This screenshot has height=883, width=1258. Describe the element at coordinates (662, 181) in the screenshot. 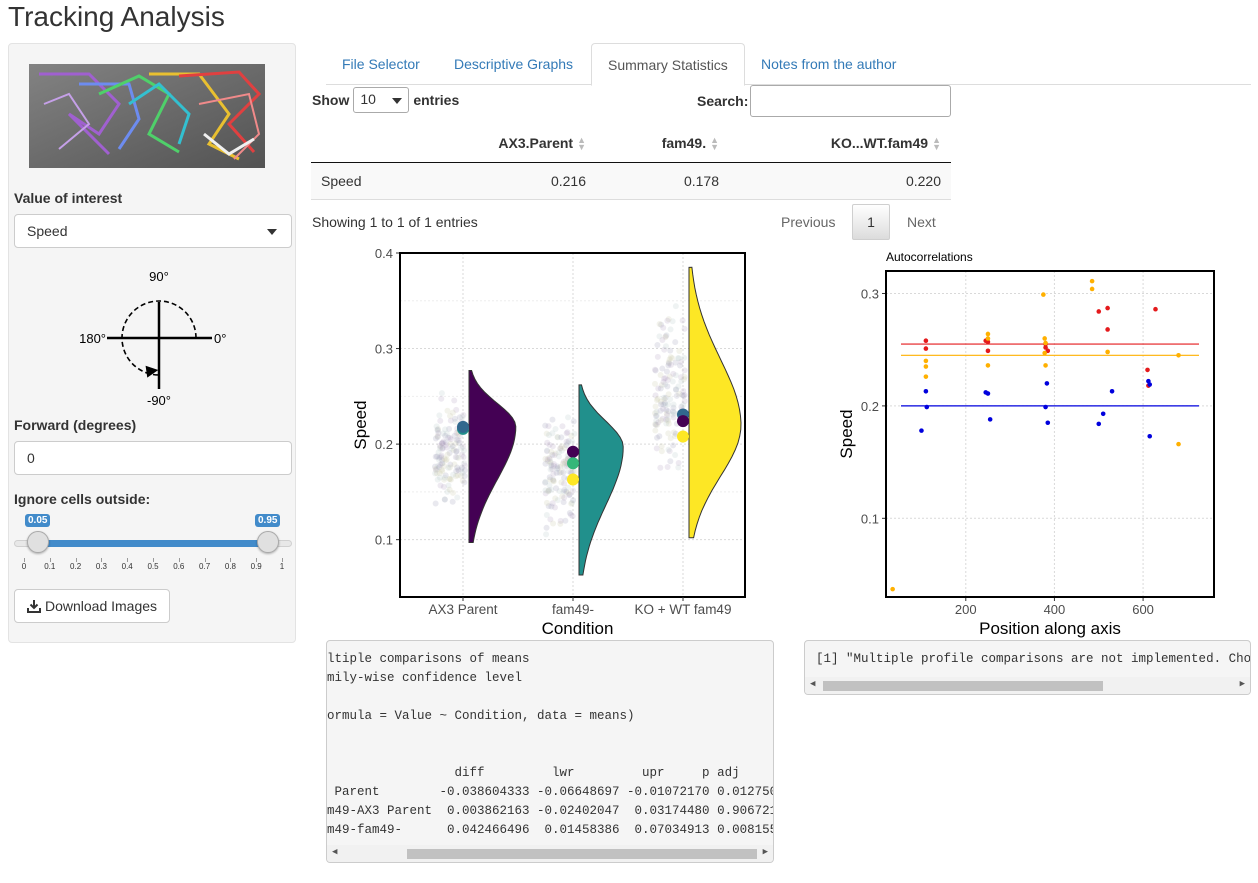

I see `table-cell: 0.178` at that location.